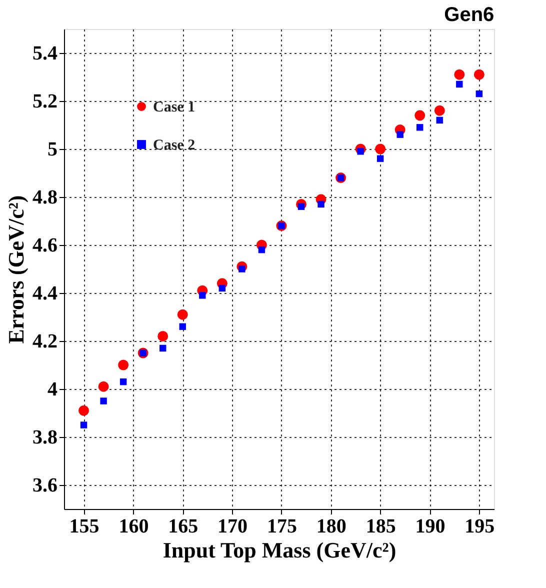  What do you see at coordinates (233, 527) in the screenshot?
I see `x-tick-label: 170` at bounding box center [233, 527].